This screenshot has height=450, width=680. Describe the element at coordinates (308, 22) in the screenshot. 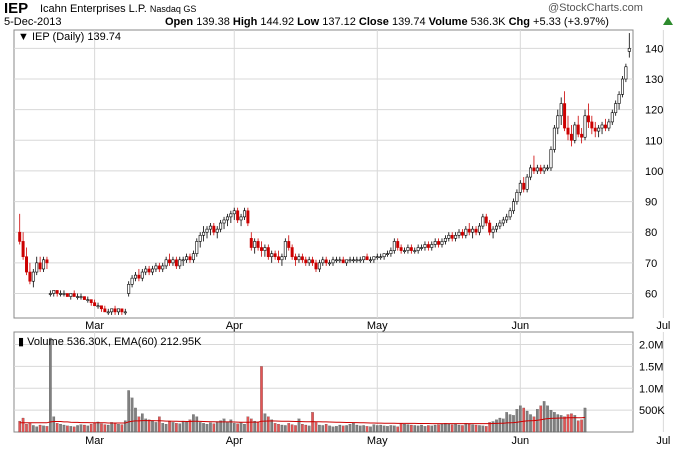

I see `low-label: Low` at that location.